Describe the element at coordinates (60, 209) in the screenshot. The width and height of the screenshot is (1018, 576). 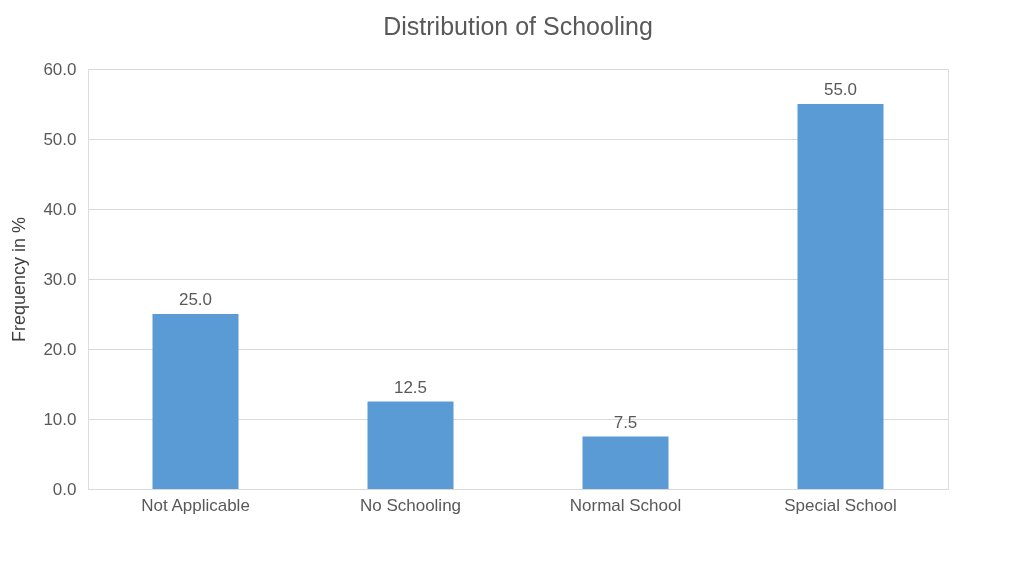
I see `y-tick-label: 40.0` at that location.